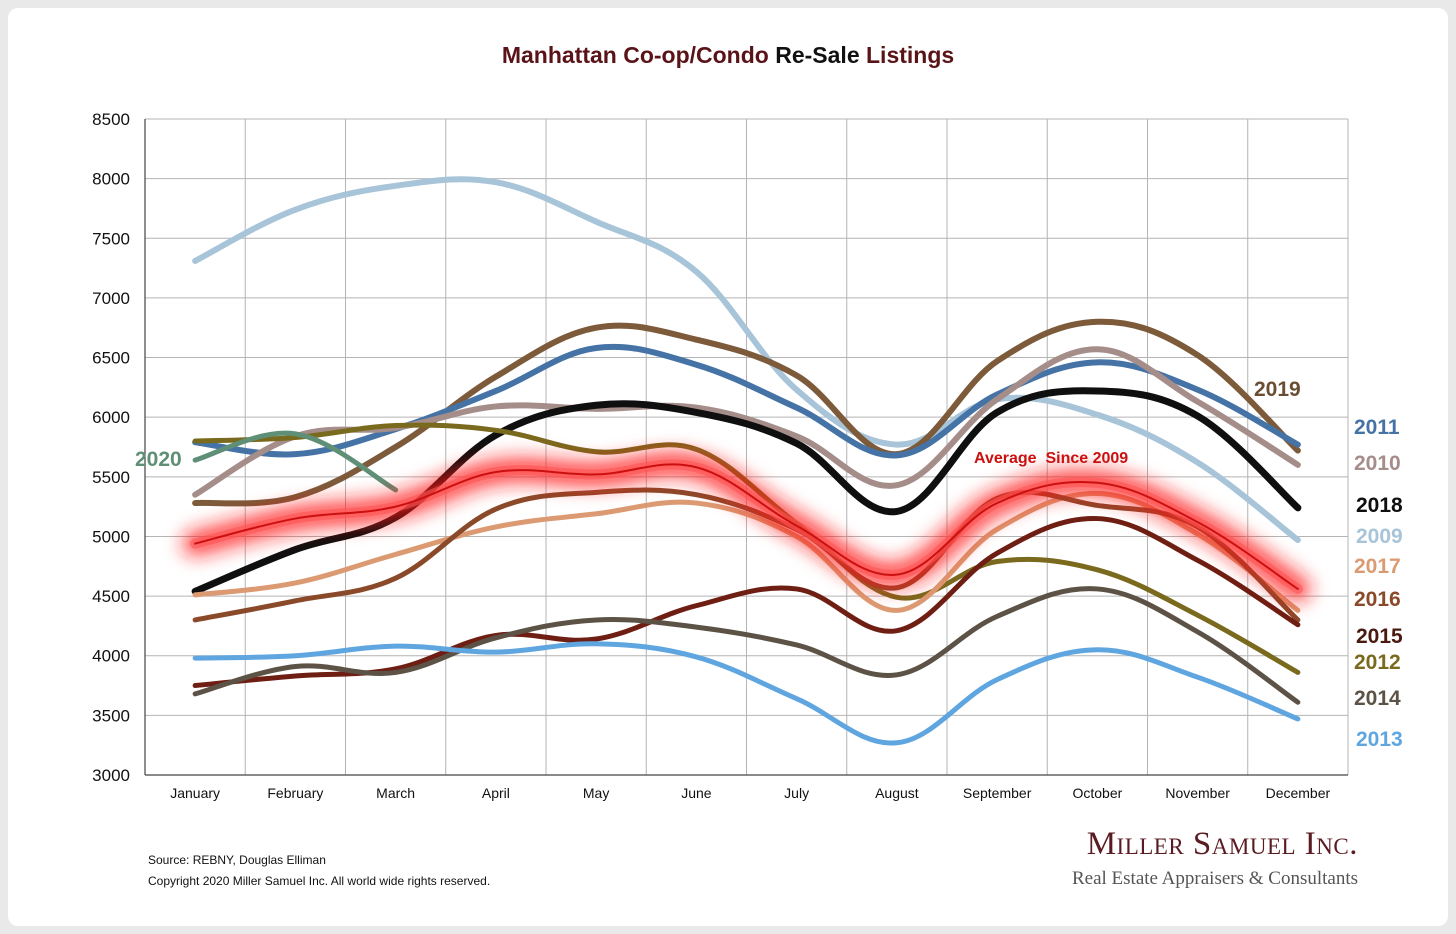 Image resolution: width=1456 pixels, height=934 pixels. Describe the element at coordinates (1222, 844) in the screenshot. I see `brand-name: Miller Samuel Inc.` at that location.